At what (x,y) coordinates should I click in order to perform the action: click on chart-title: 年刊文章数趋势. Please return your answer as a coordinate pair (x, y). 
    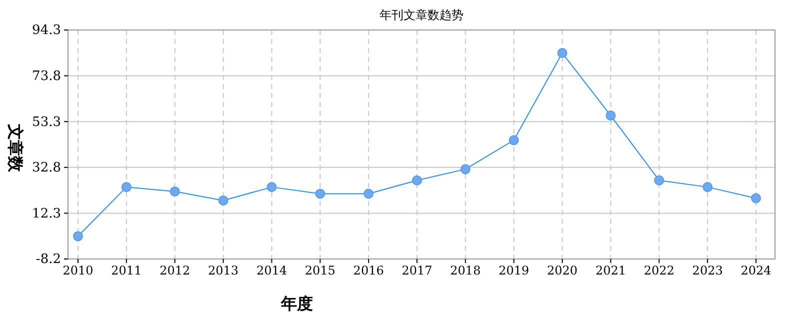
    Looking at the image, I should click on (422, 15).